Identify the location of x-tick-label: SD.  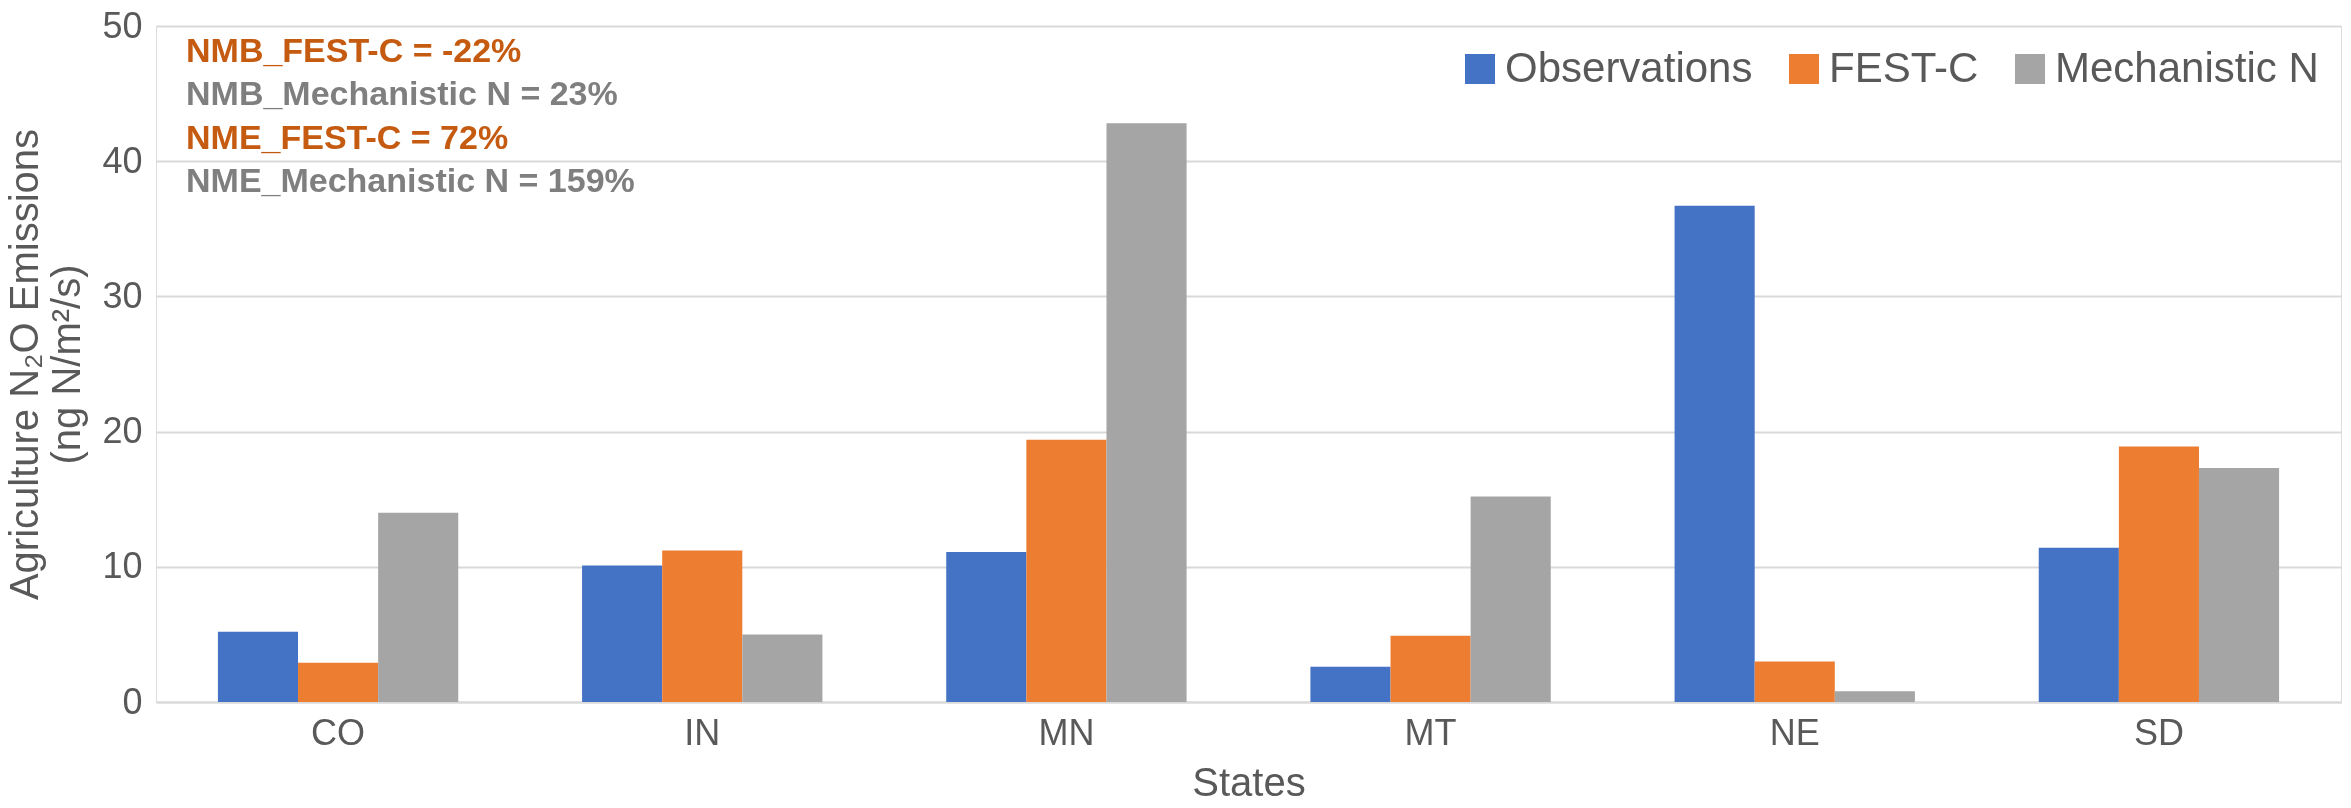
(2158, 732).